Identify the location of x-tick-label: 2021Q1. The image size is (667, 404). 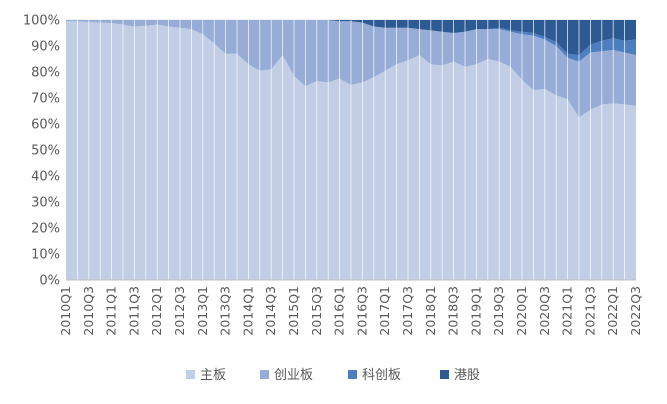
(567, 311).